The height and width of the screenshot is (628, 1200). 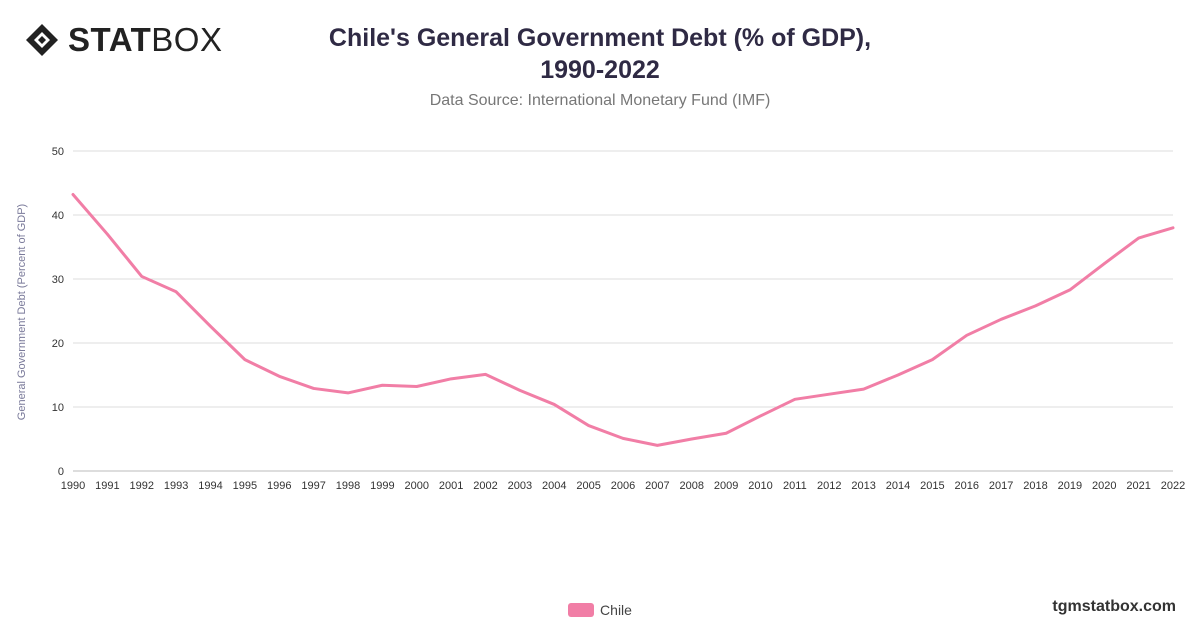 What do you see at coordinates (520, 486) in the screenshot?
I see `x-tick-label: 2003` at bounding box center [520, 486].